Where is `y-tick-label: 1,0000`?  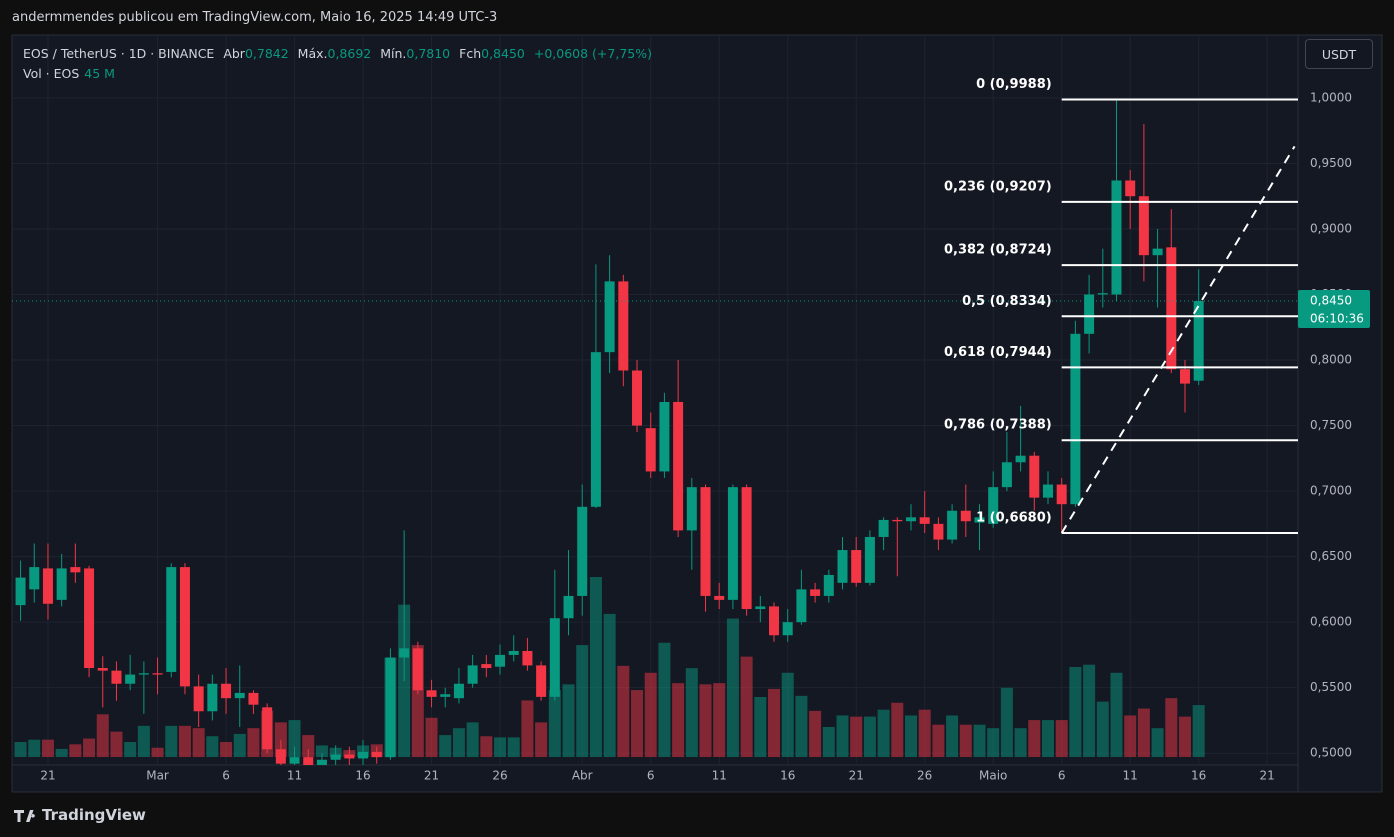 y-tick-label: 1,0000 is located at coordinates (1331, 97).